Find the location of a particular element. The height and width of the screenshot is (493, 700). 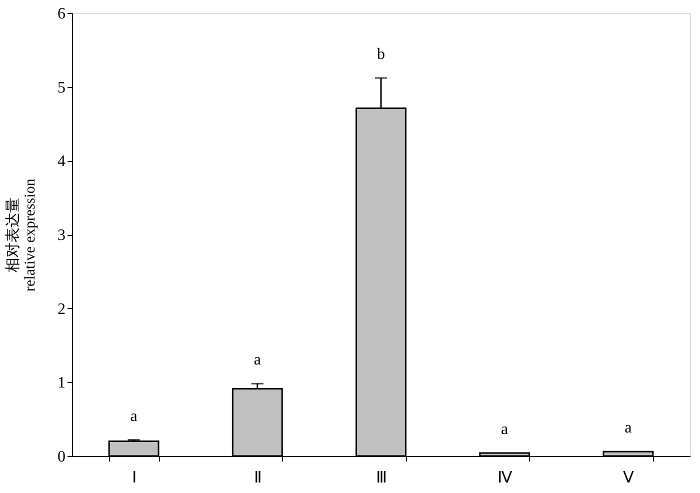

y-tick-label: 3 is located at coordinates (62, 235).